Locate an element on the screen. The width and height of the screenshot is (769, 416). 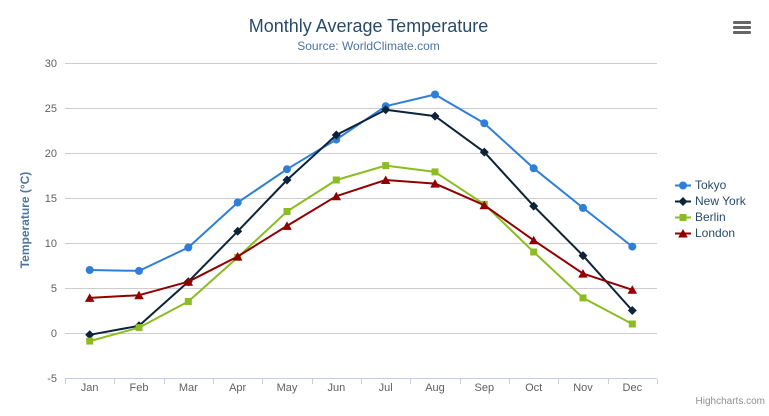
point-tokyo-may is located at coordinates (287, 169).